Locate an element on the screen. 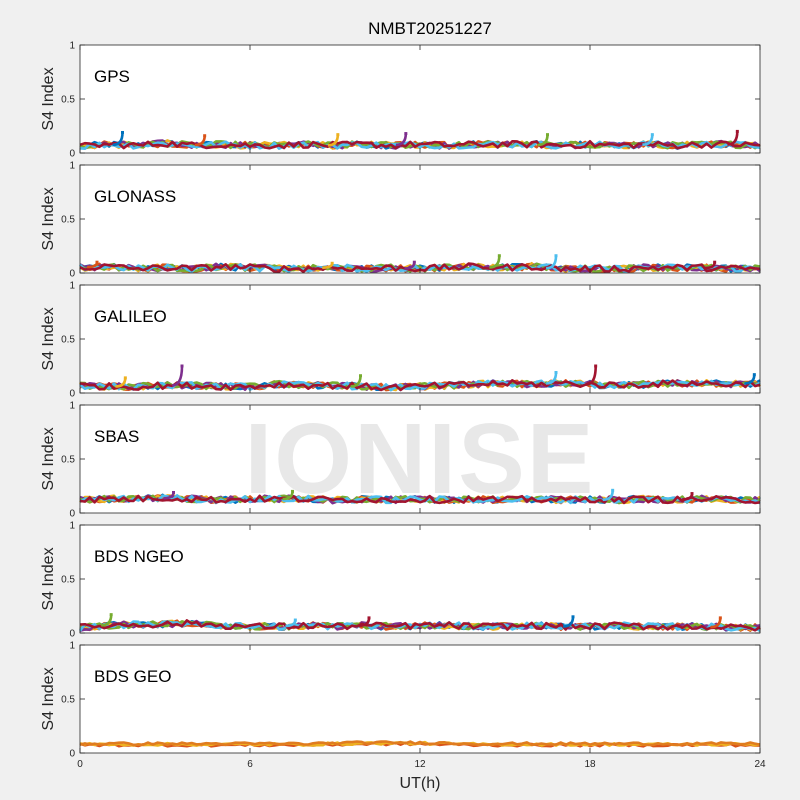  watermark-text: IONISE is located at coordinates (420, 459).